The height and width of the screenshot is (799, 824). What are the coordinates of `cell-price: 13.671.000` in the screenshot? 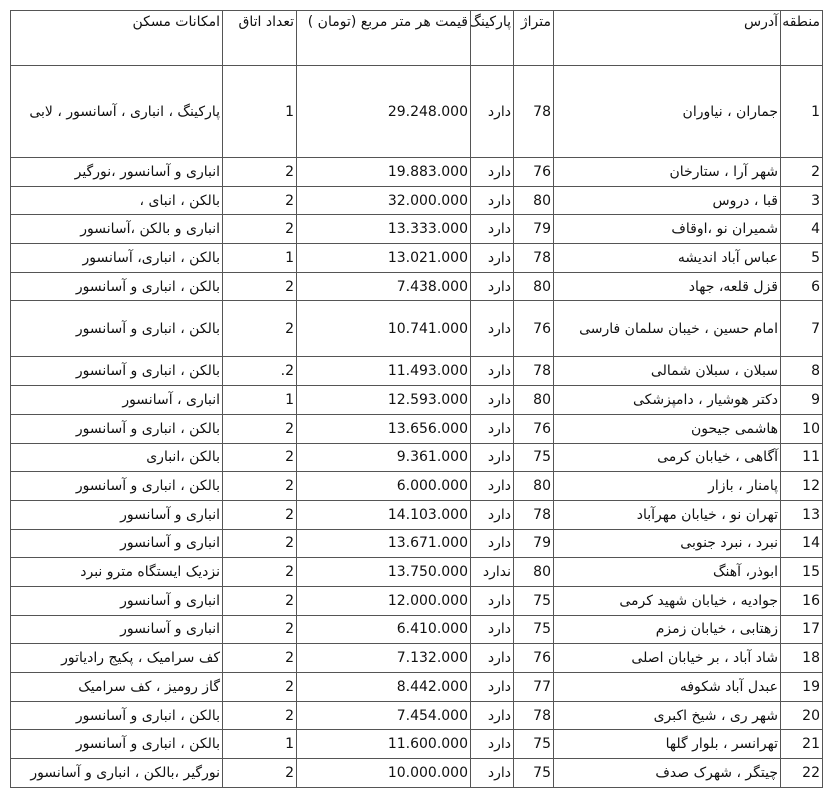 It's located at (383, 543).